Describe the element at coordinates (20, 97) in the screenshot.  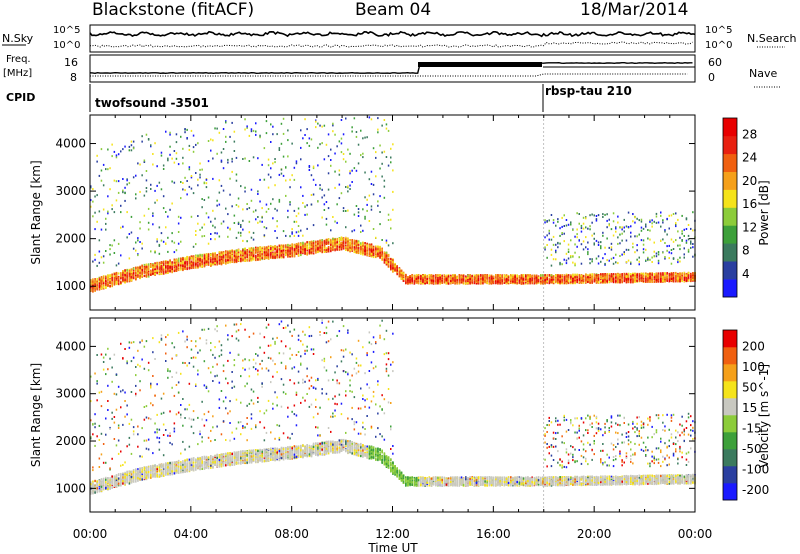
I see `cpid-label: CPID` at that location.